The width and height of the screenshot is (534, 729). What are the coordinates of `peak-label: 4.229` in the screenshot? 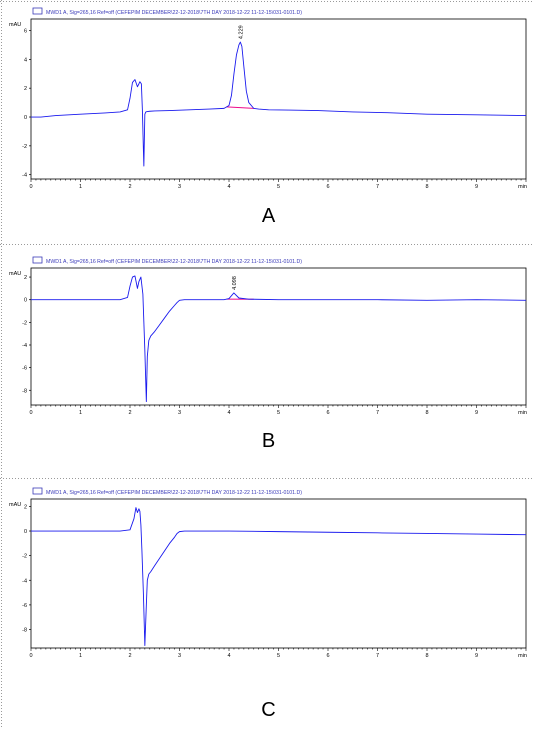 It's located at (241, 32).